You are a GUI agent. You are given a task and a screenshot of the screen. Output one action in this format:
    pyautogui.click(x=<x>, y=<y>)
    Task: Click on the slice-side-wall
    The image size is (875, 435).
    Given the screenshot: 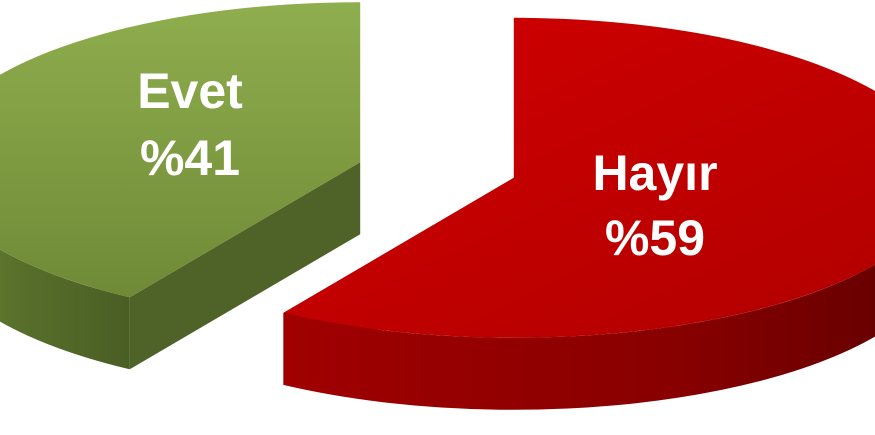 What is the action you would take?
    pyautogui.click(x=65, y=309)
    